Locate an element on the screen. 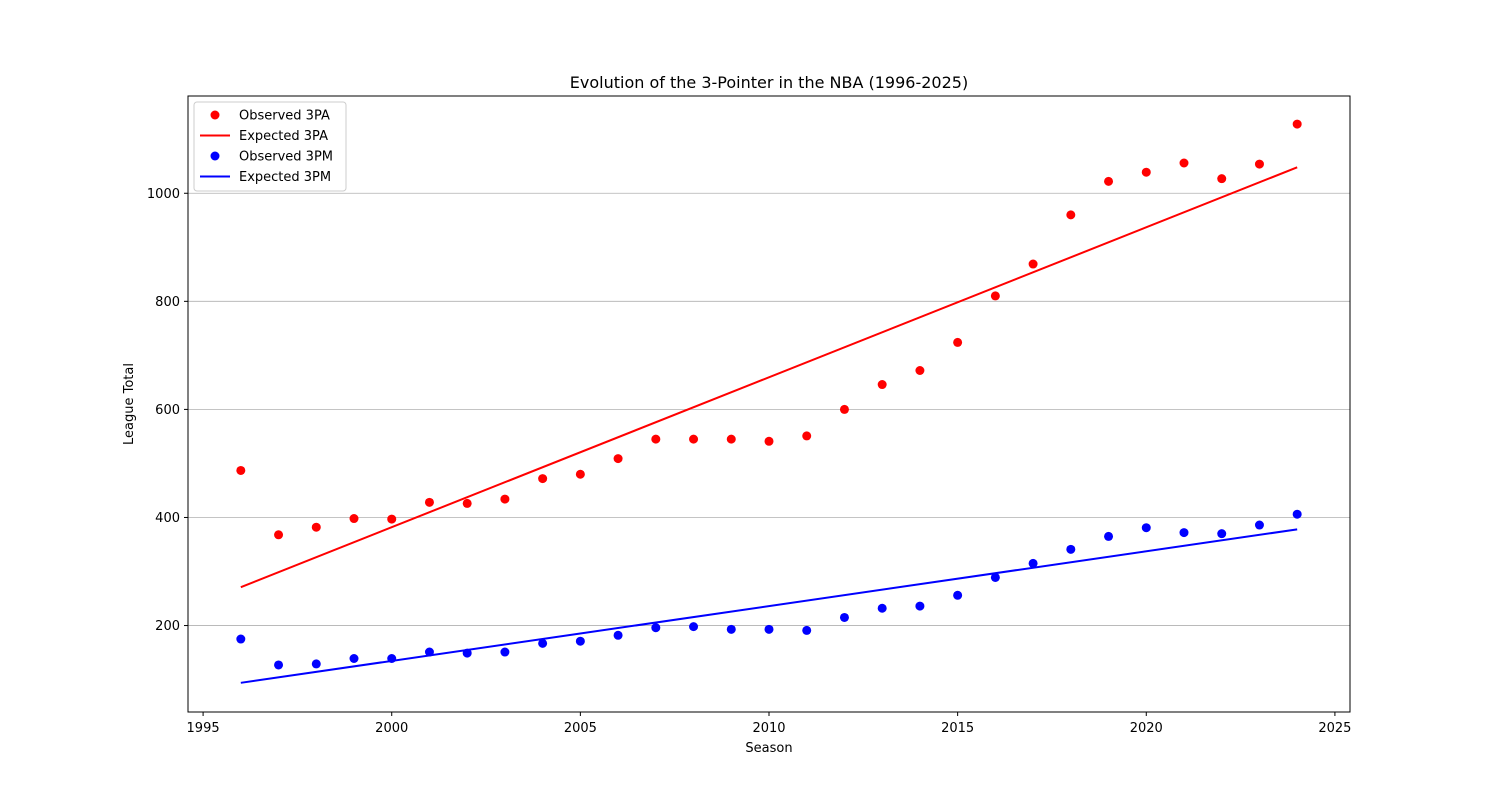 The image size is (1500, 800). x-tick-label: 1995 is located at coordinates (203, 728).